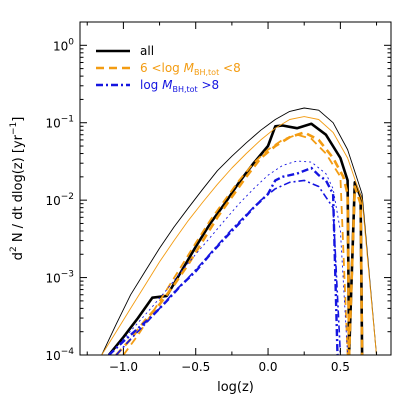  I want to click on y-tick-label: 10⁻⁴, so click(59, 355).